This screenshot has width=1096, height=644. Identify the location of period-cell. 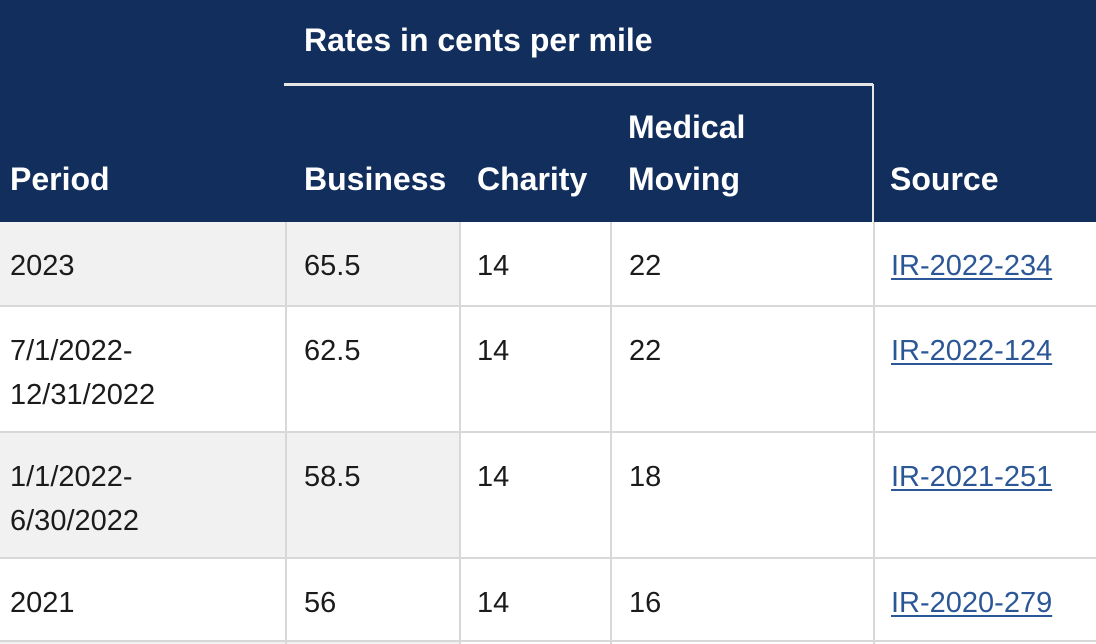
(142, 643).